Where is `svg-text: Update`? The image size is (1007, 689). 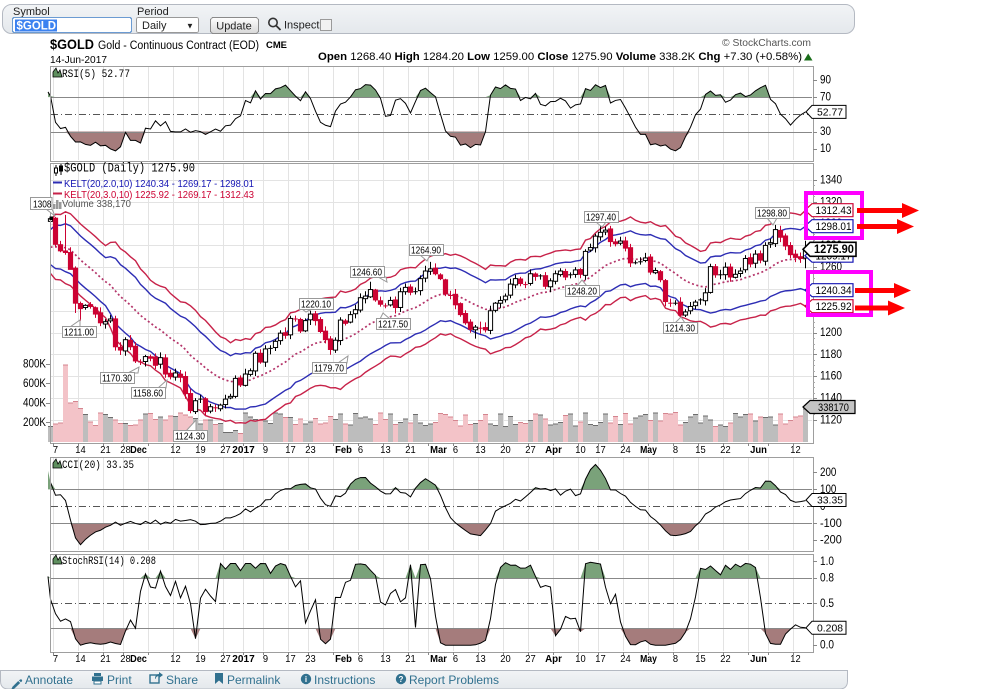 svg-text: Update is located at coordinates (233, 27).